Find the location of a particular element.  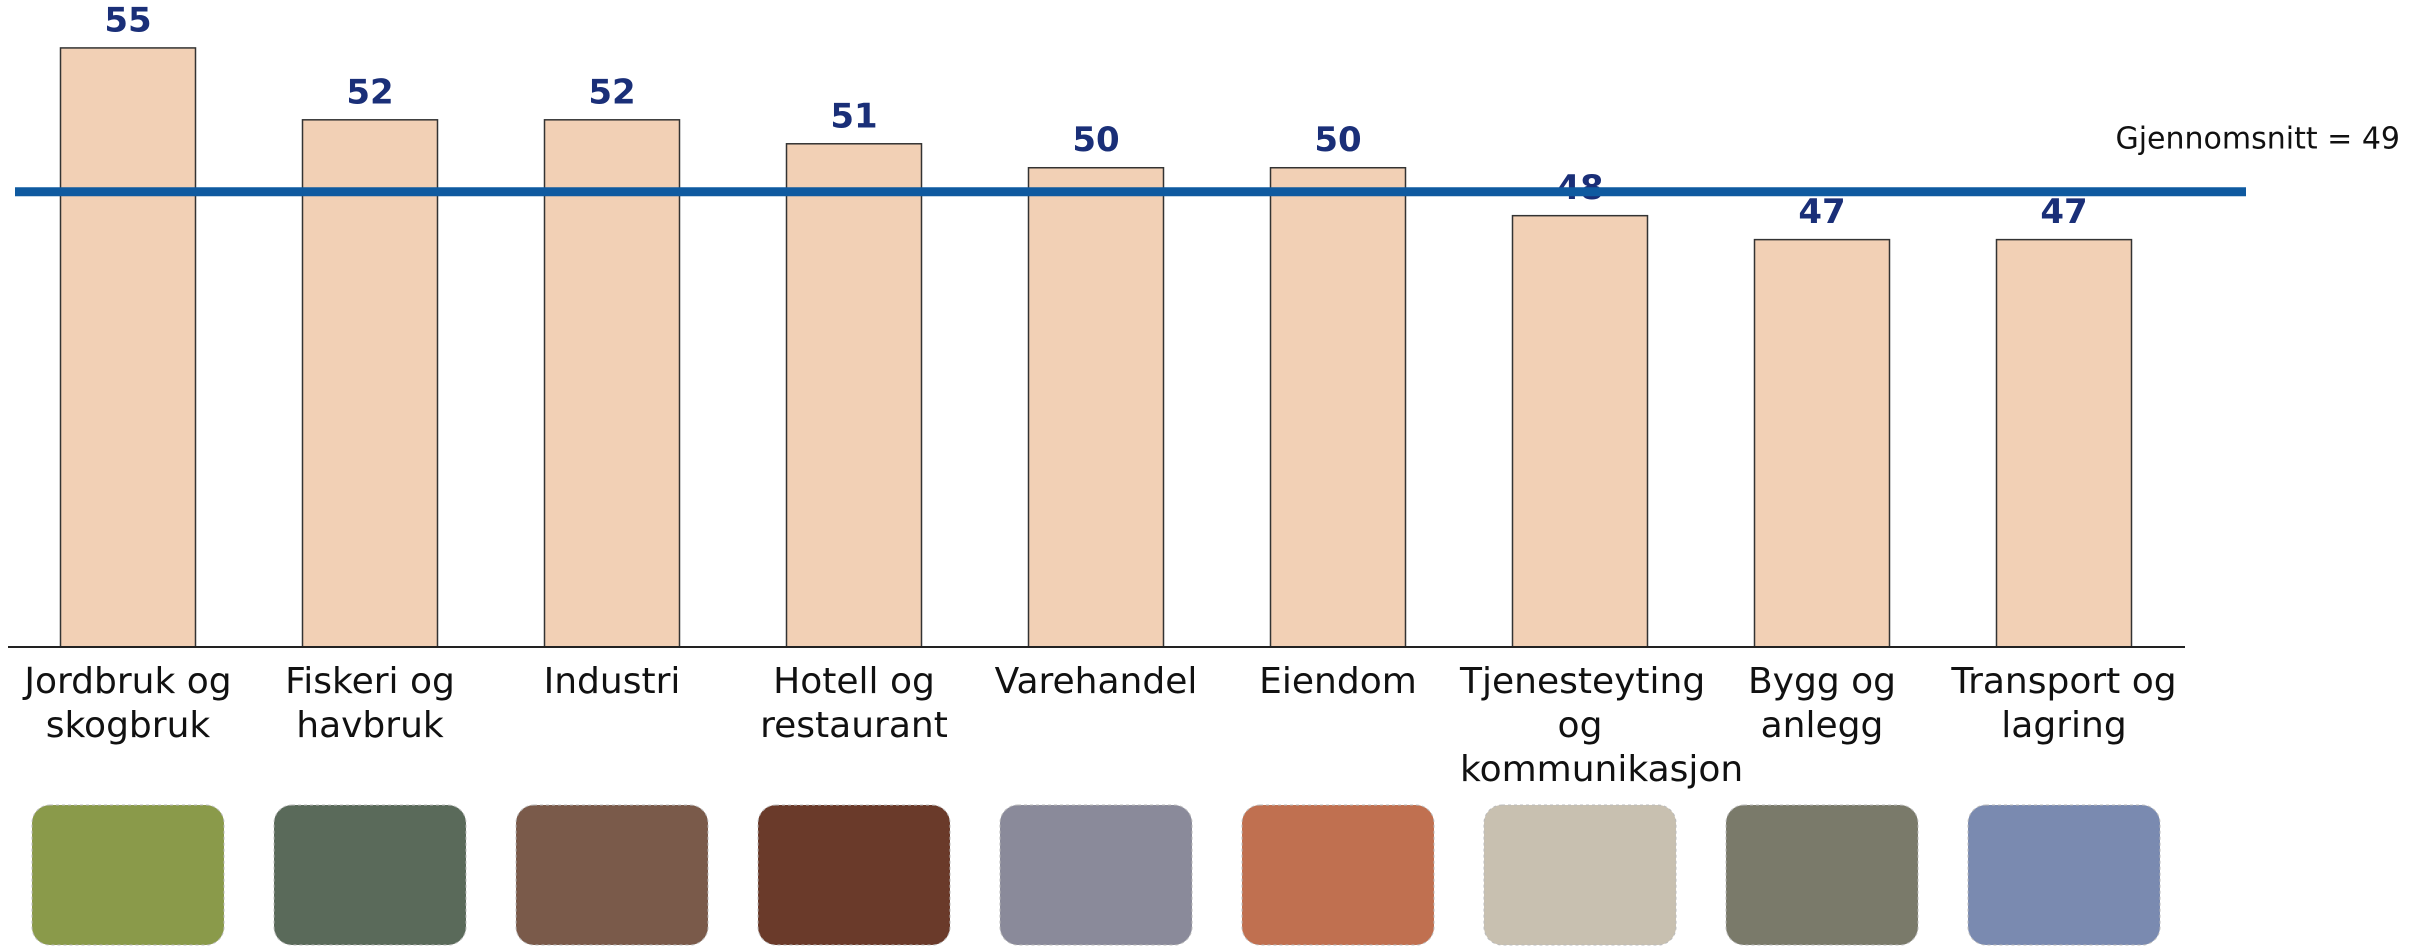

category-label: Bygg og anlegg is located at coordinates (1822, 703).